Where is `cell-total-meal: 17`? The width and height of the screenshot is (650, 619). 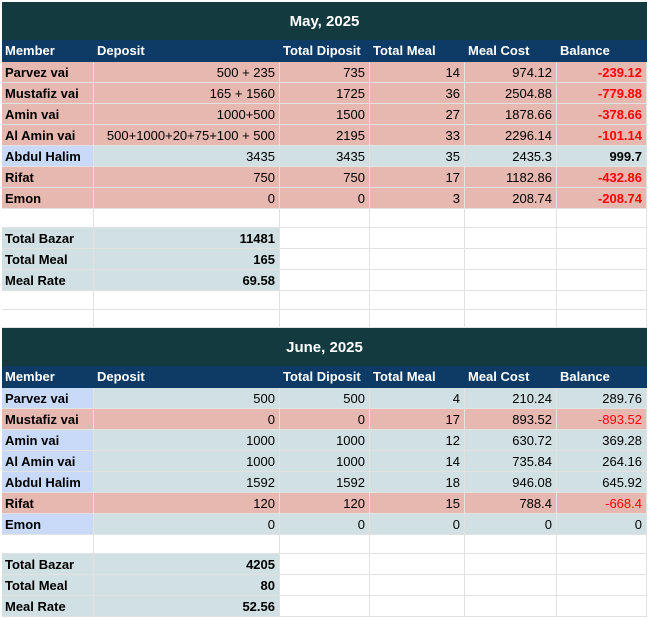 cell-total-meal: 17 is located at coordinates (417, 419).